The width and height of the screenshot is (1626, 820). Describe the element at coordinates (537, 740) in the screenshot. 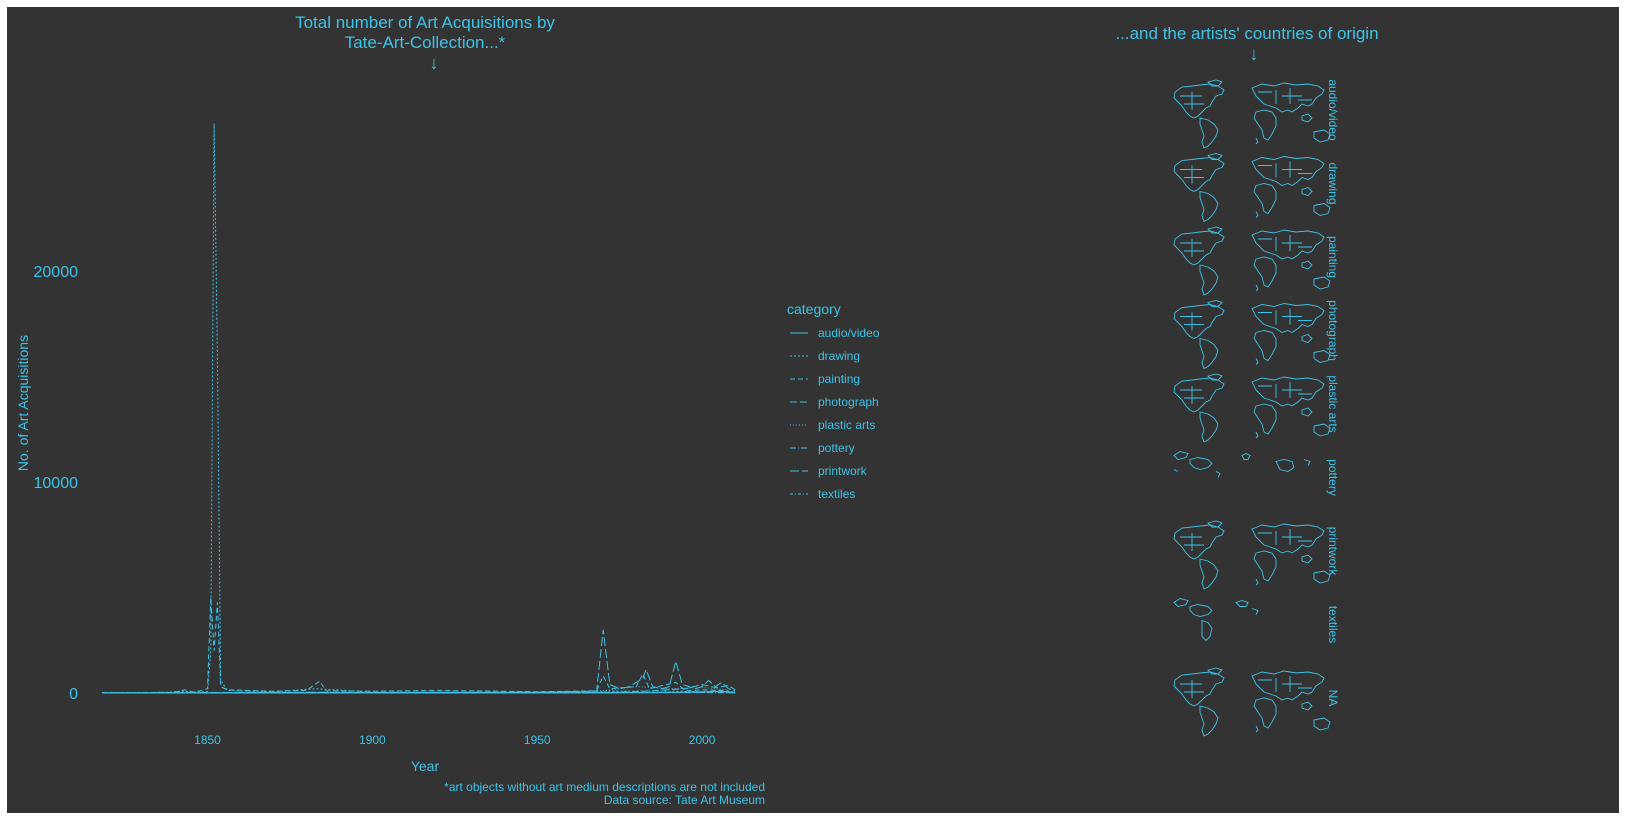

I see `x-tick-label: 1950` at that location.